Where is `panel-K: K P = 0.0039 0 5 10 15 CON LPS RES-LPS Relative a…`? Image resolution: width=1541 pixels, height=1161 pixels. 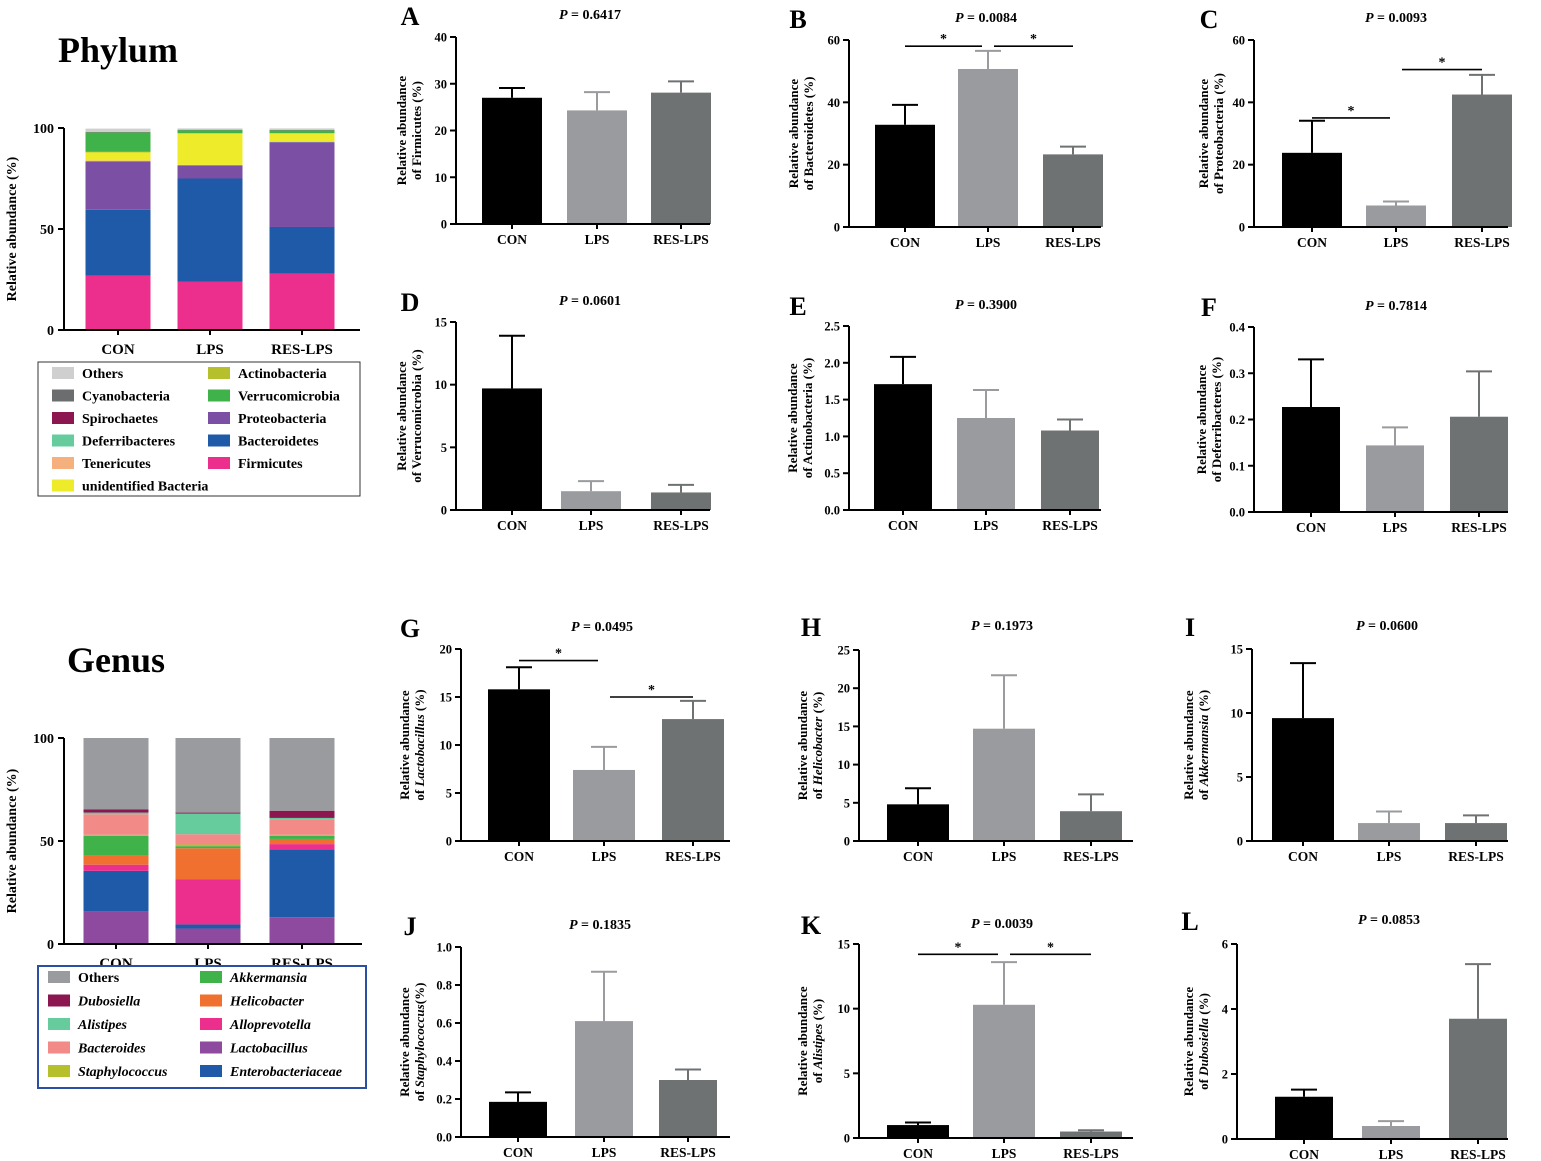
panel-K: K P = 0.0039 0 5 10 15 CON LPS RES-LPS Relative a… is located at coordinates (964, 1036).